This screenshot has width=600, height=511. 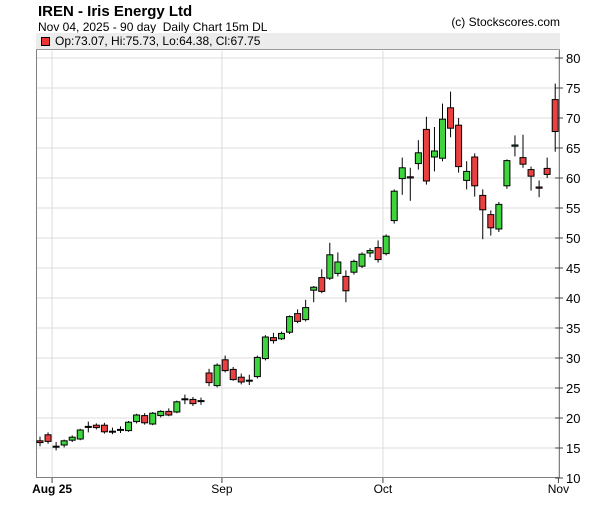 I want to click on y-axis-label: 45, so click(x=573, y=268).